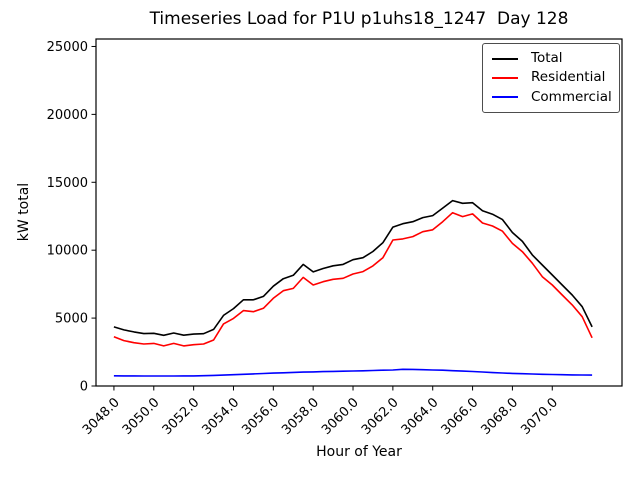 Image resolution: width=640 pixels, height=480 pixels. I want to click on legend-label-commercial: Commercial, so click(571, 96).